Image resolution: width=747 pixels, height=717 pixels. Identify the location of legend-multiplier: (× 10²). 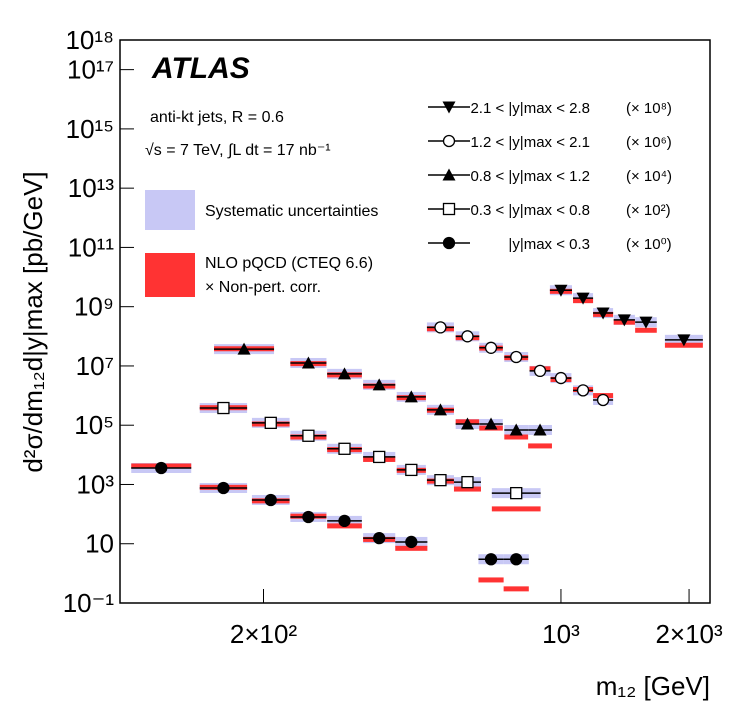
(648, 210).